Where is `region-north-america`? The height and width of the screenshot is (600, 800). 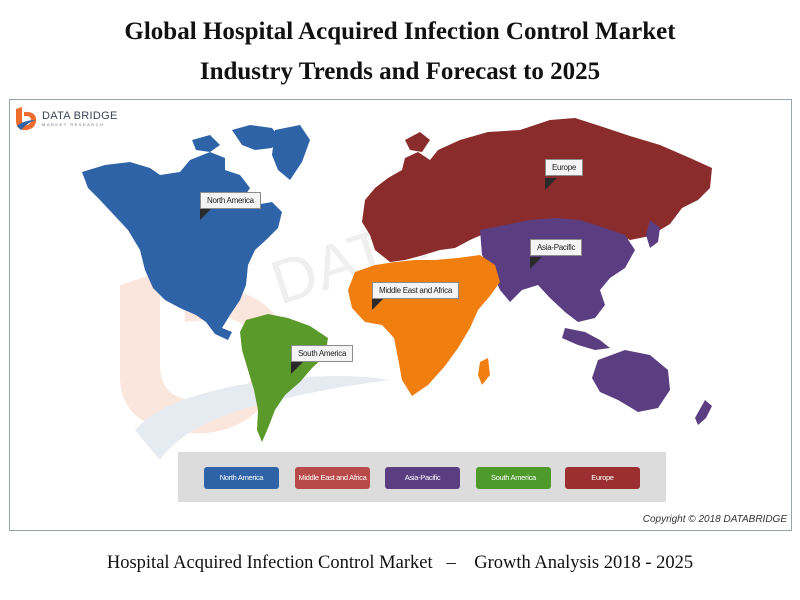 region-north-america is located at coordinates (196, 232).